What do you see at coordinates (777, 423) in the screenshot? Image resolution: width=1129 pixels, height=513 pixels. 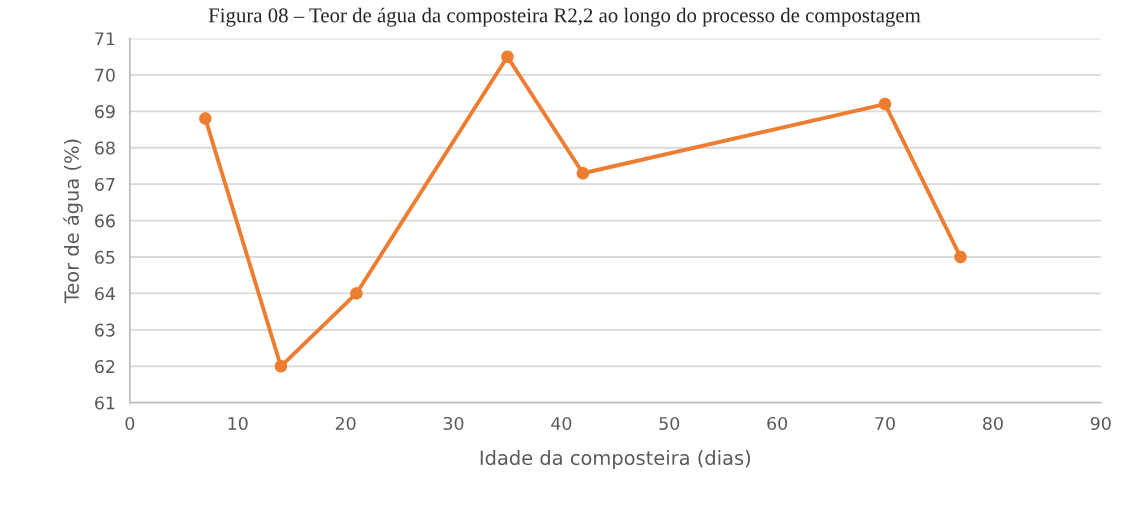 I see `x-tick-label: 60` at bounding box center [777, 423].